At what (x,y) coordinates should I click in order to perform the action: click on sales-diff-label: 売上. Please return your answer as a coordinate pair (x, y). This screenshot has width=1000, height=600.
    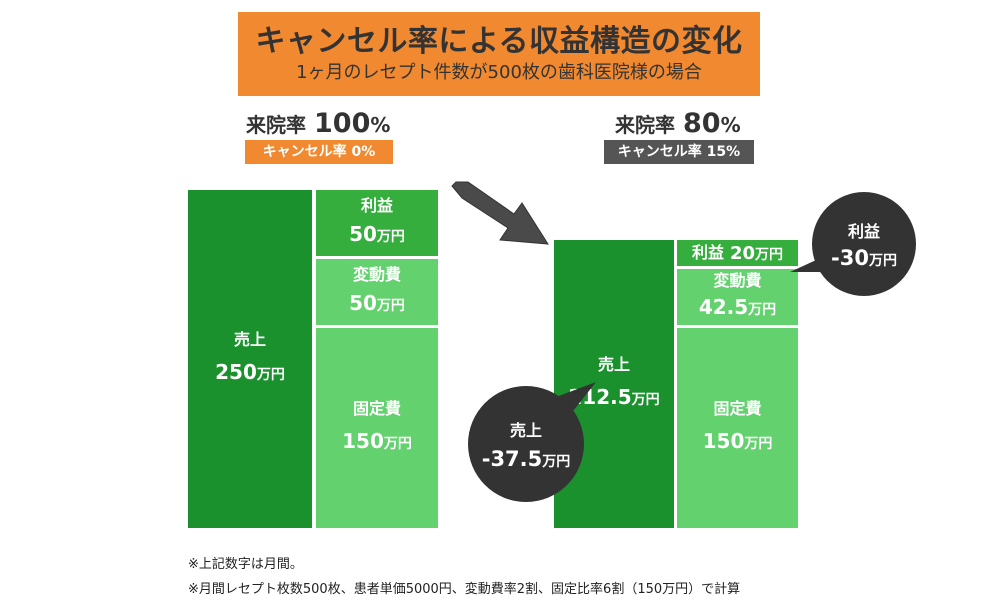
    Looking at the image, I should click on (525, 430).